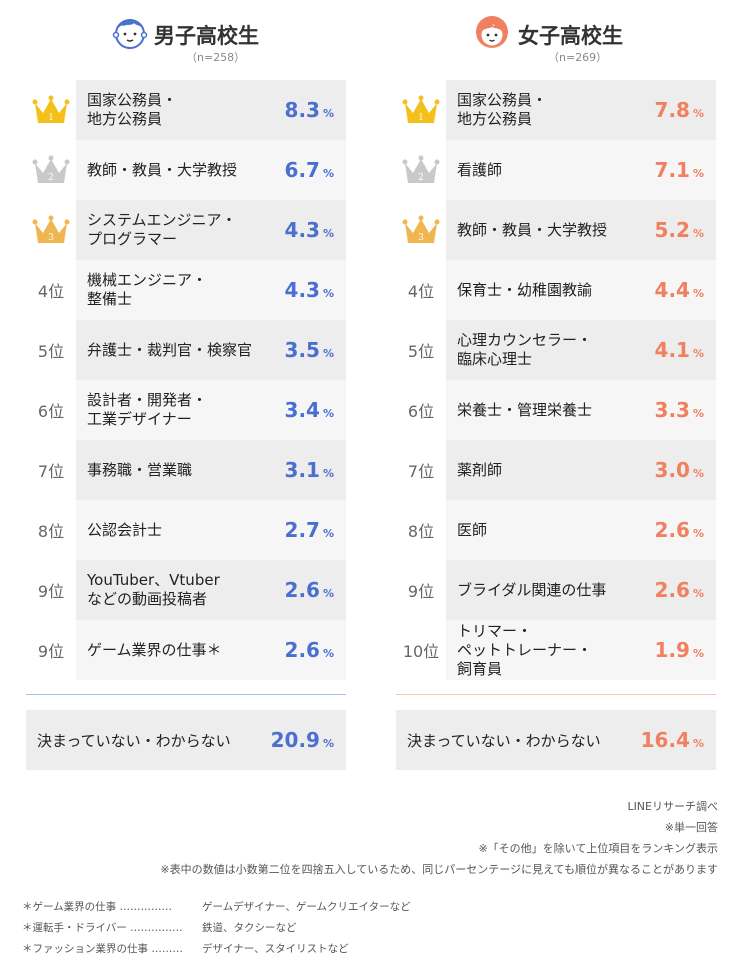 The image size is (744, 962). I want to click on job-label: 保育士・幼稚園教諭, so click(525, 289).